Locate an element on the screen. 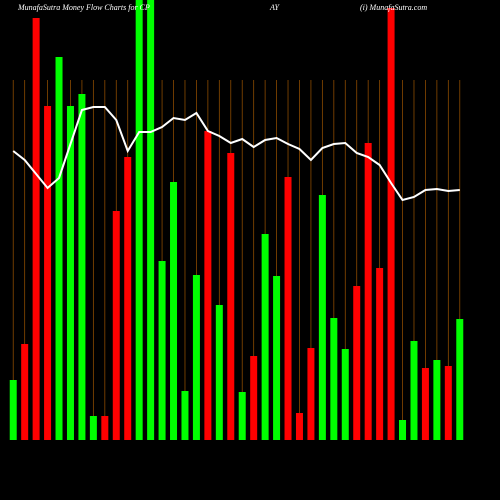 This screenshot has width=500, height=500. chart-title: MunafaSutra Money Flow Charts for CP is located at coordinates (83, 7).